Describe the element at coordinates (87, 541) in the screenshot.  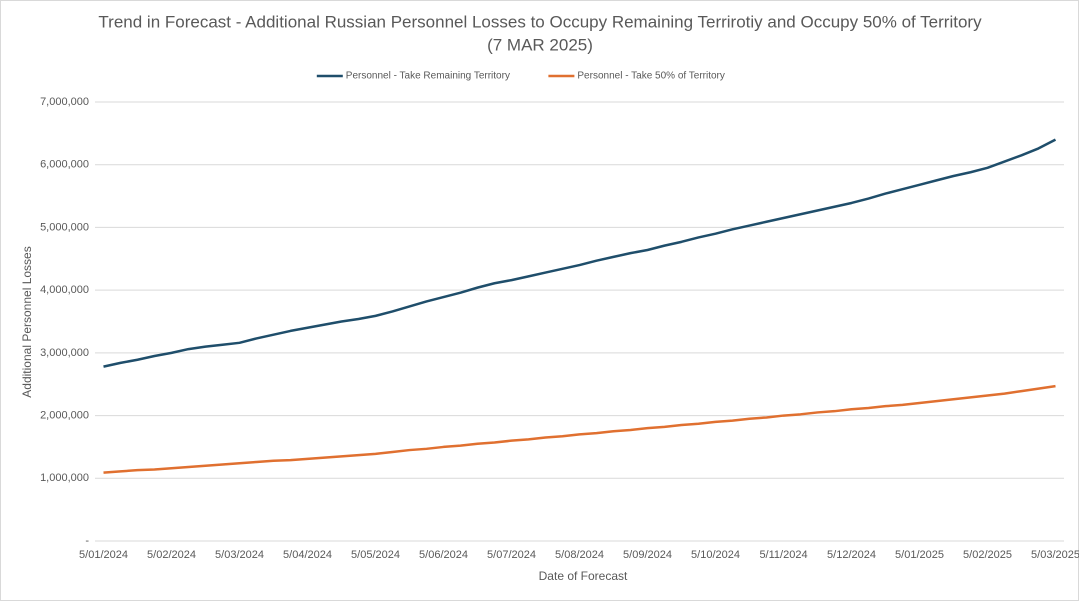
I see `y-tick-label: -` at that location.